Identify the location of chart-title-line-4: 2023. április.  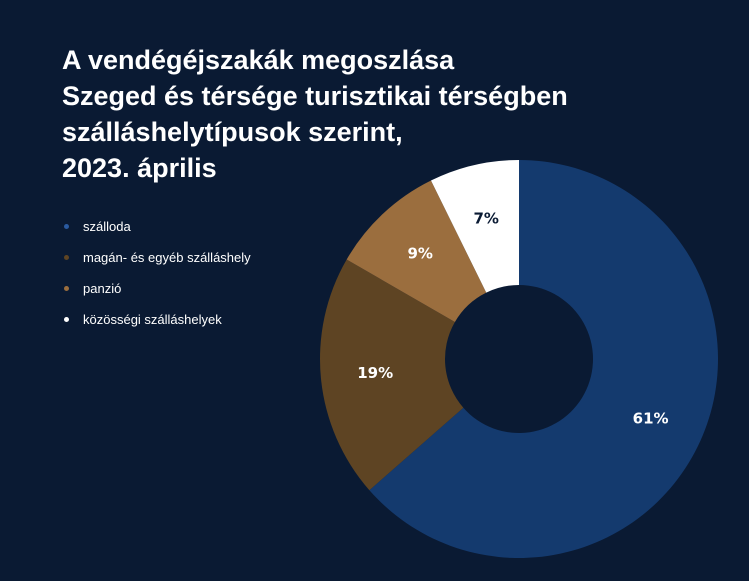
(139, 168).